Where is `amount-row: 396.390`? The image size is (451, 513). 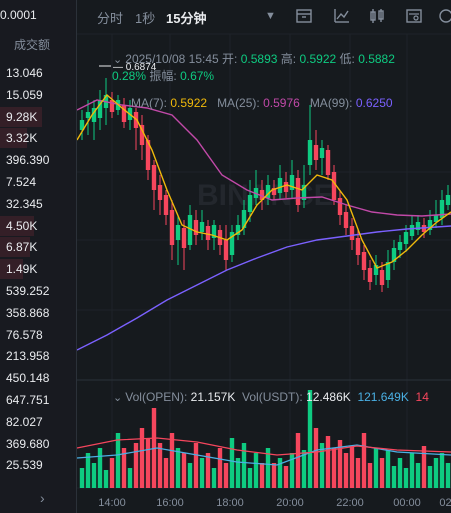
amount-row: 396.390 is located at coordinates (38, 160).